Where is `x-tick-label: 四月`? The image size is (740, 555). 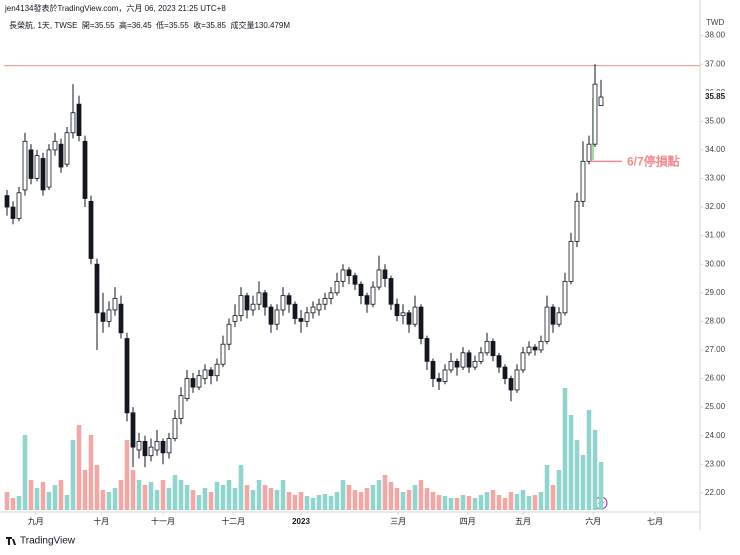 x-tick-label: 四月 is located at coordinates (468, 521).